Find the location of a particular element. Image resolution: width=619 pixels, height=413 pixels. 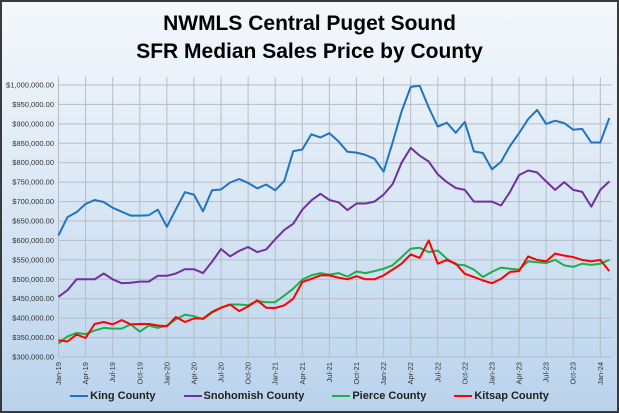

x-tick-label: Oct-20 is located at coordinates (248, 373).